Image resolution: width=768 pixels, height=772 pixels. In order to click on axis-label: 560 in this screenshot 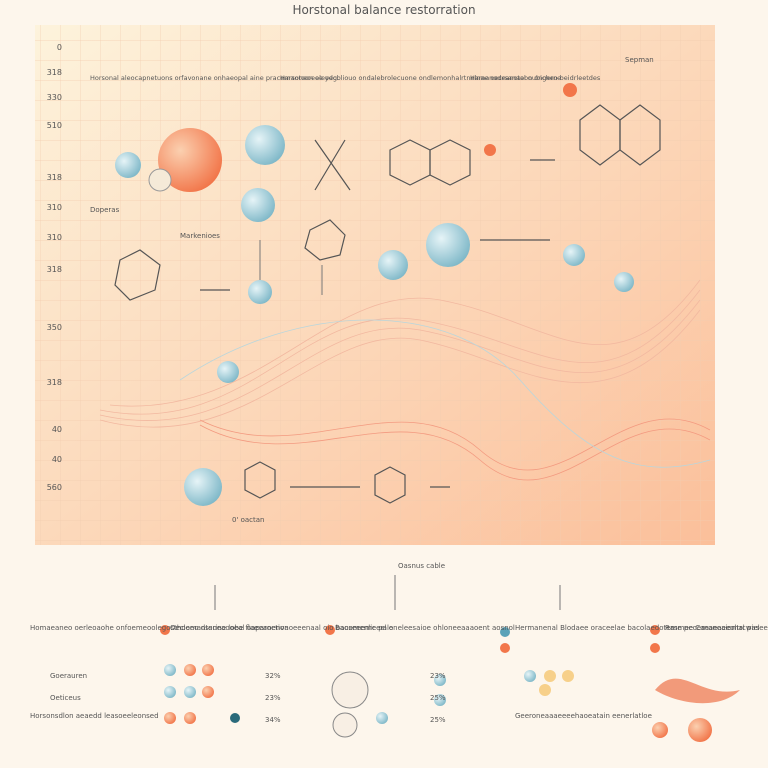, I will do `click(54, 487)`.